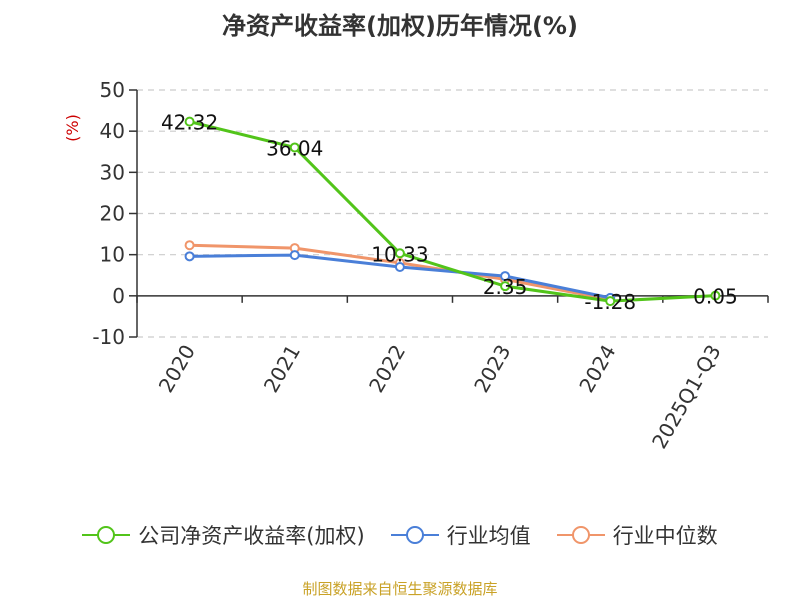 The width and height of the screenshot is (800, 600). What do you see at coordinates (72, 128) in the screenshot?
I see `y-axis-label: (%)` at bounding box center [72, 128].